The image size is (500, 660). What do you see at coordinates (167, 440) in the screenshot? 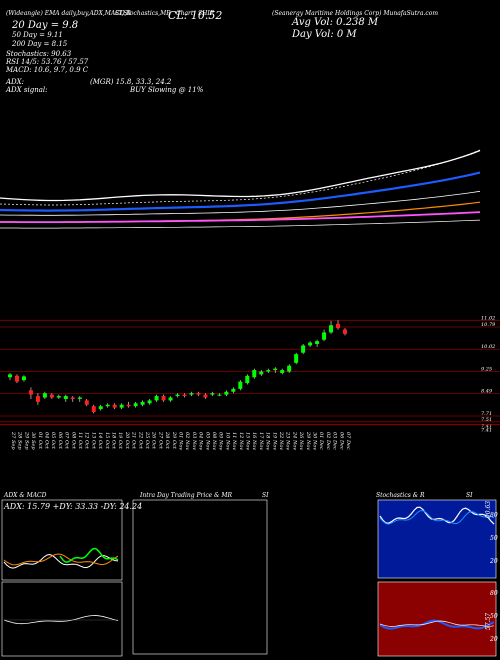
I see `date-label: 28 Oct` at bounding box center [167, 440].